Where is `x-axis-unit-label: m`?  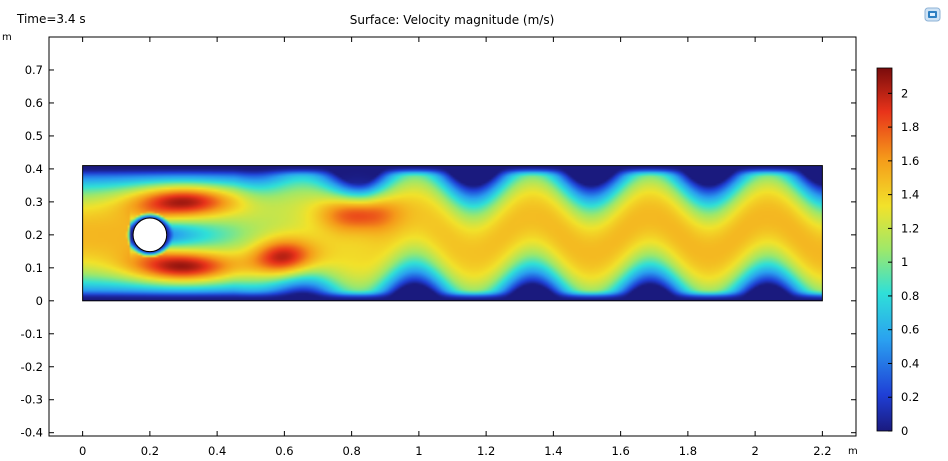 x-axis-unit-label: m is located at coordinates (853, 451).